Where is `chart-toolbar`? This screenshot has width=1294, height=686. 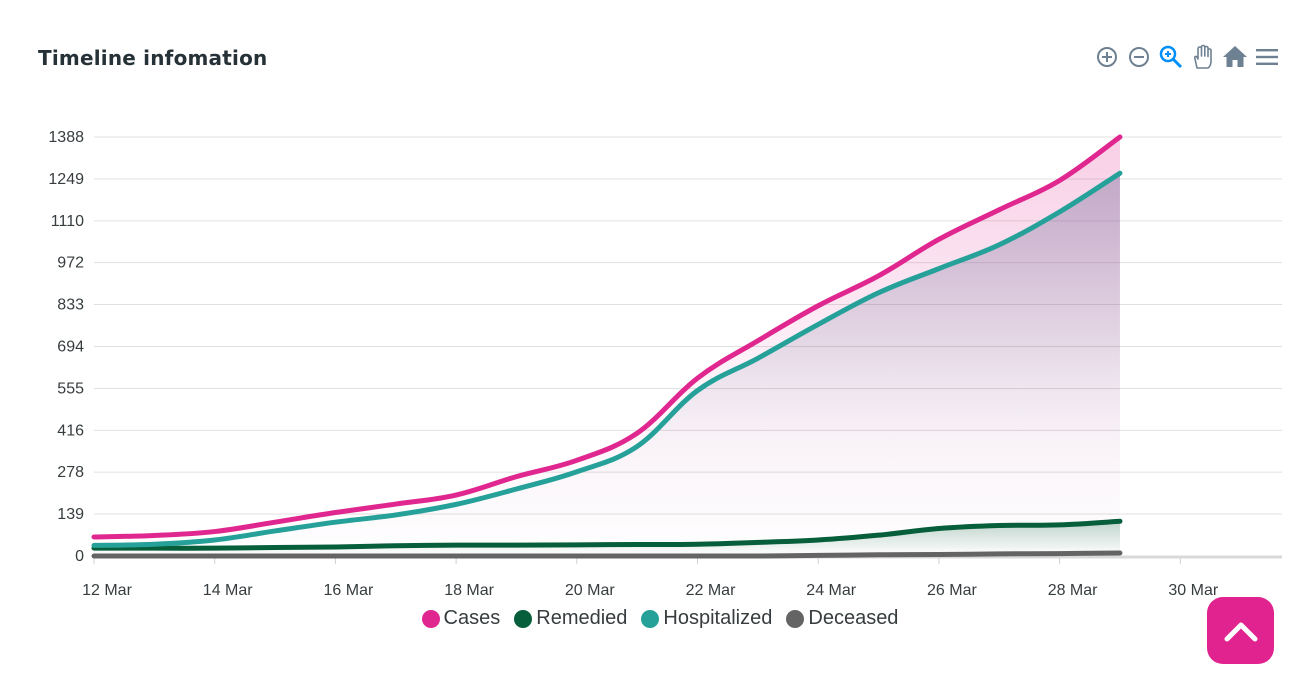 chart-toolbar is located at coordinates (1187, 57).